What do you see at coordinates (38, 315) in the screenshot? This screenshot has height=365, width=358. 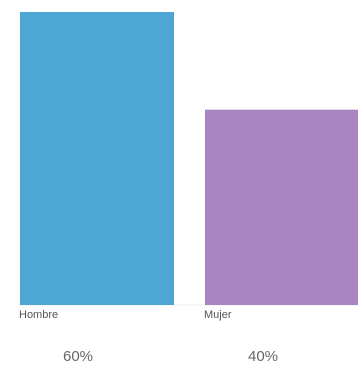 I see `category-label-hombre: Hombre` at bounding box center [38, 315].